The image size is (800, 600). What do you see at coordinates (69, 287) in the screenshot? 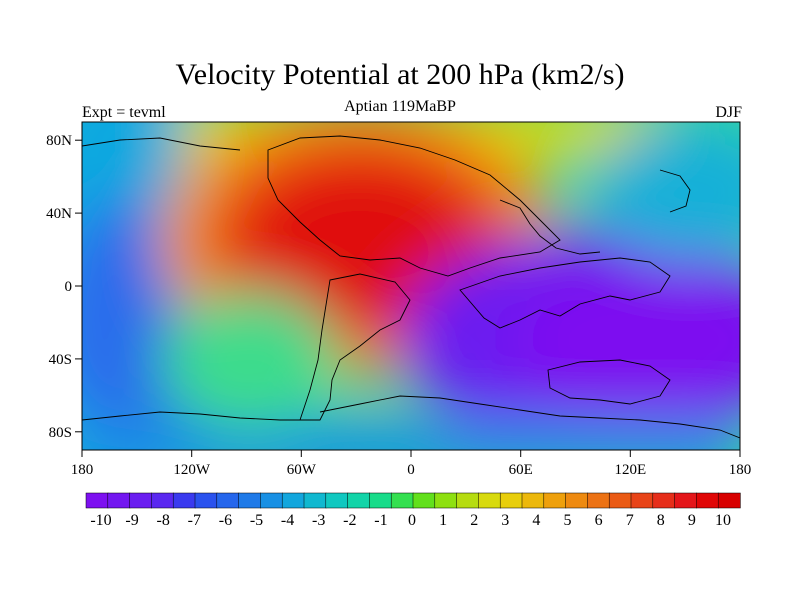
I see `y-tick-label: 0` at bounding box center [69, 287].